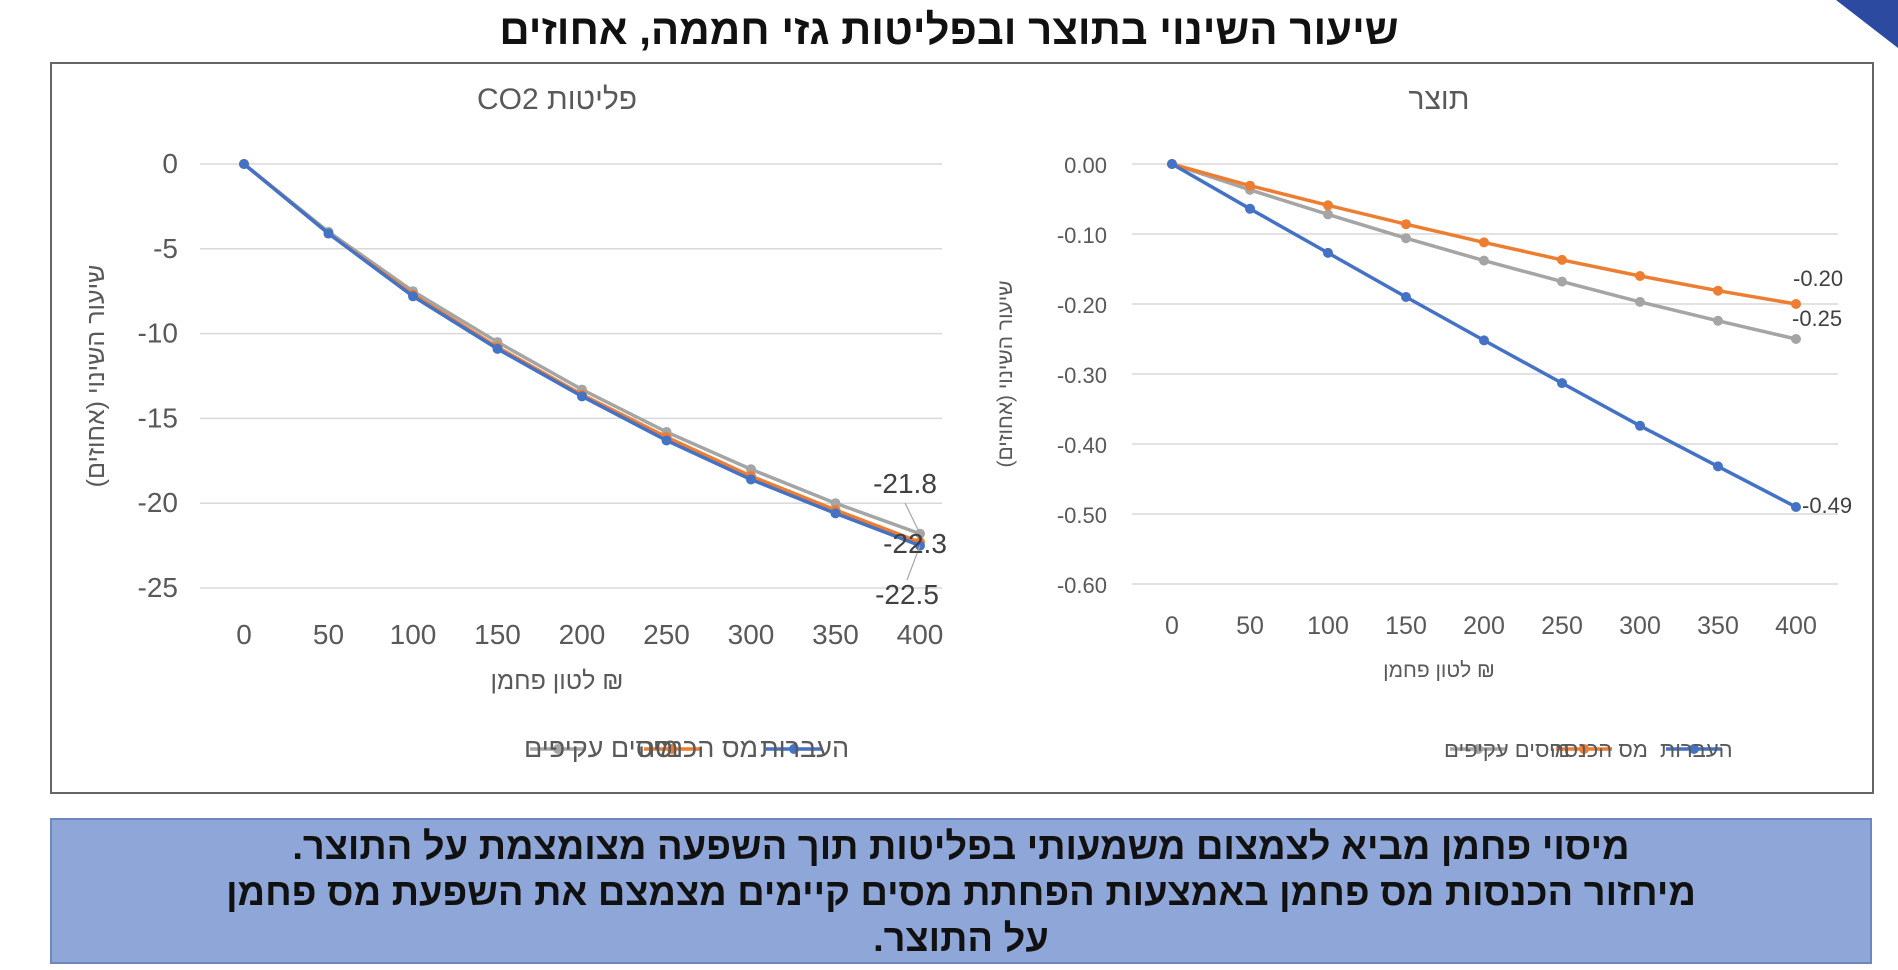 The image size is (1898, 970). Describe the element at coordinates (556, 681) in the screenshot. I see `x-axis-label: ₪ לטון פחמן` at that location.